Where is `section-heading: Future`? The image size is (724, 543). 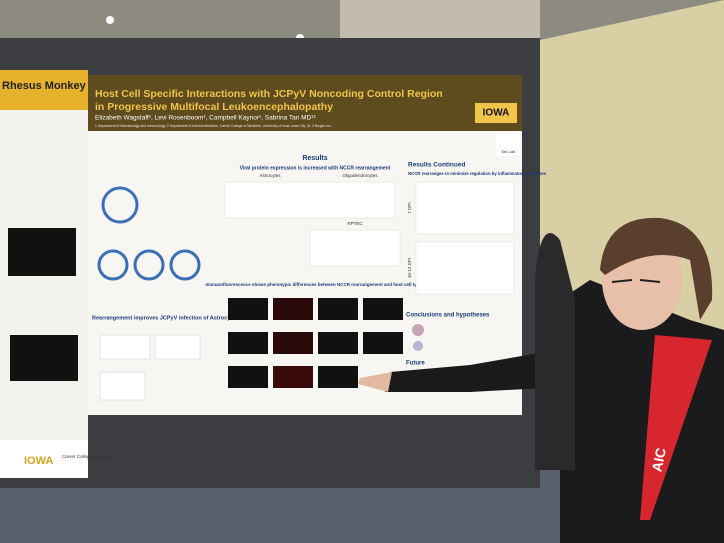 section-heading: Future is located at coordinates (415, 364).